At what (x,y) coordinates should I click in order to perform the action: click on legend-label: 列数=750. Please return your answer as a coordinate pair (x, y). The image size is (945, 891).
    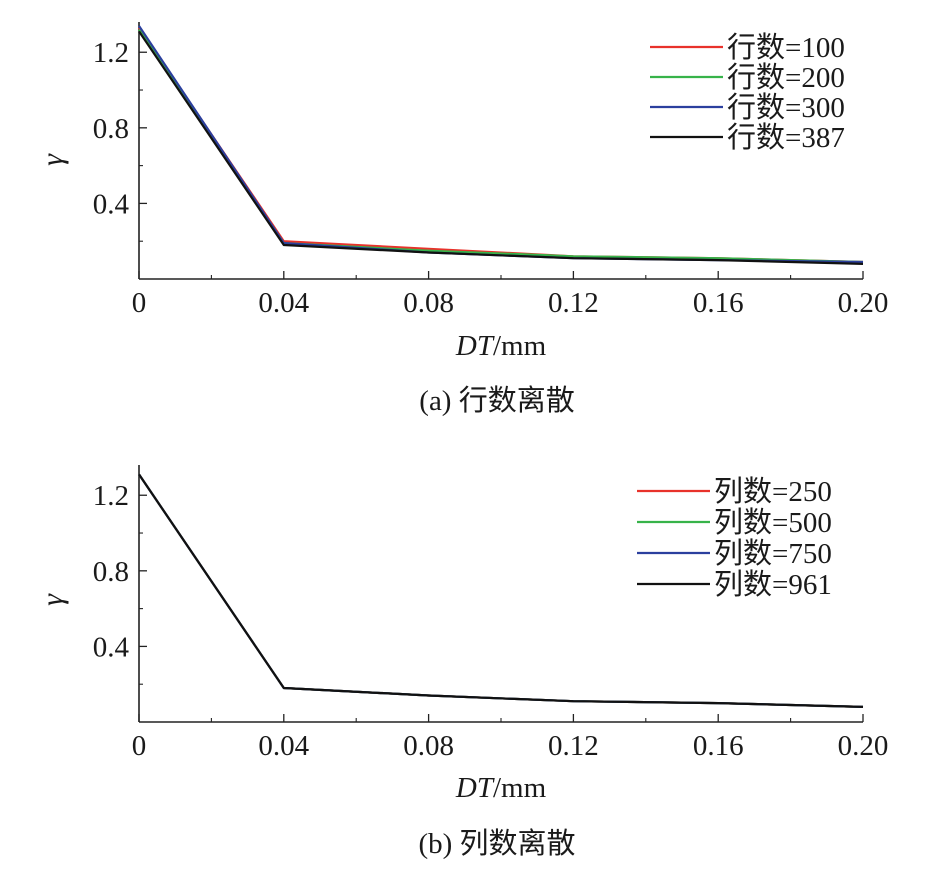
    Looking at the image, I should click on (773, 553).